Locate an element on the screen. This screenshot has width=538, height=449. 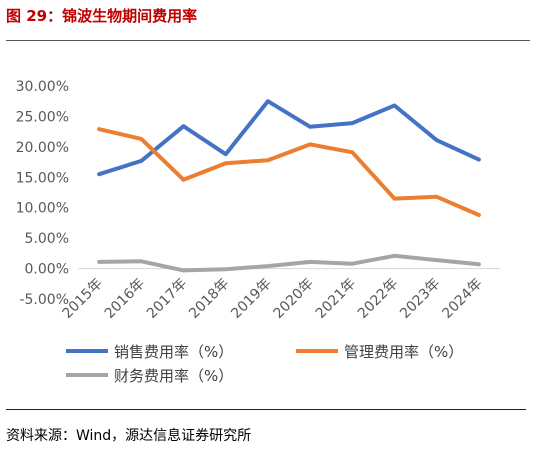
x-tick-label: 2019年 is located at coordinates (251, 299).